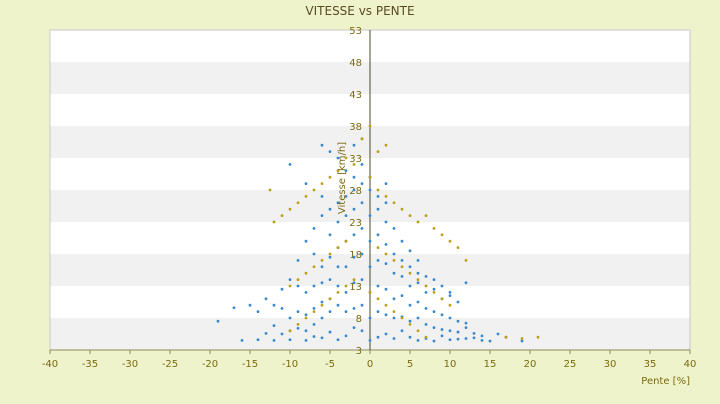 The height and width of the screenshot is (404, 720). What do you see at coordinates (359, 351) in the screenshot?
I see `y-tick-label: 3` at bounding box center [359, 351].